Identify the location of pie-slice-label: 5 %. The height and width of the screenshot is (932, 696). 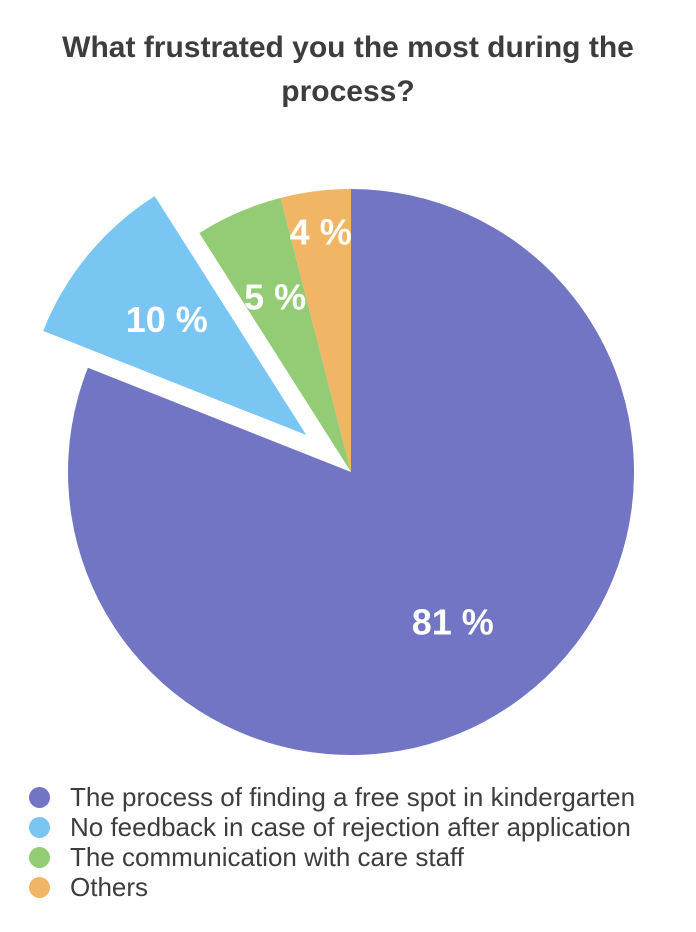
(275, 296).